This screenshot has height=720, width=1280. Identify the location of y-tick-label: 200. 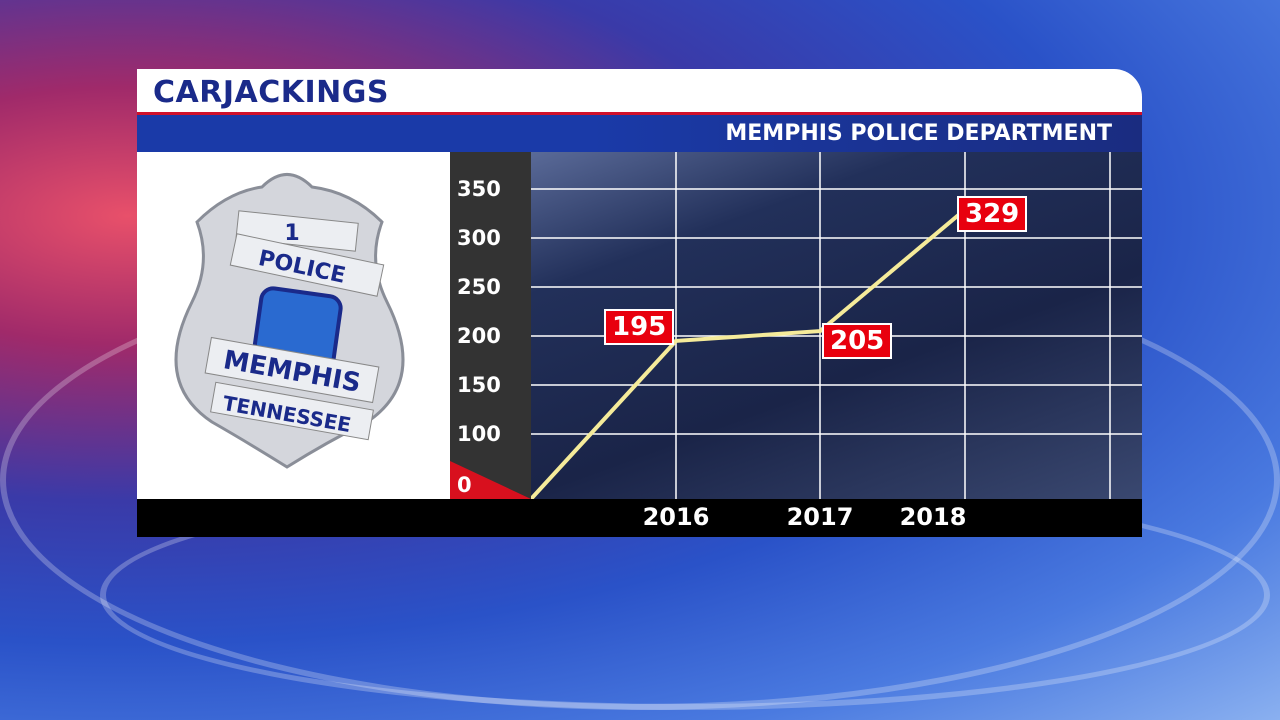
(479, 336).